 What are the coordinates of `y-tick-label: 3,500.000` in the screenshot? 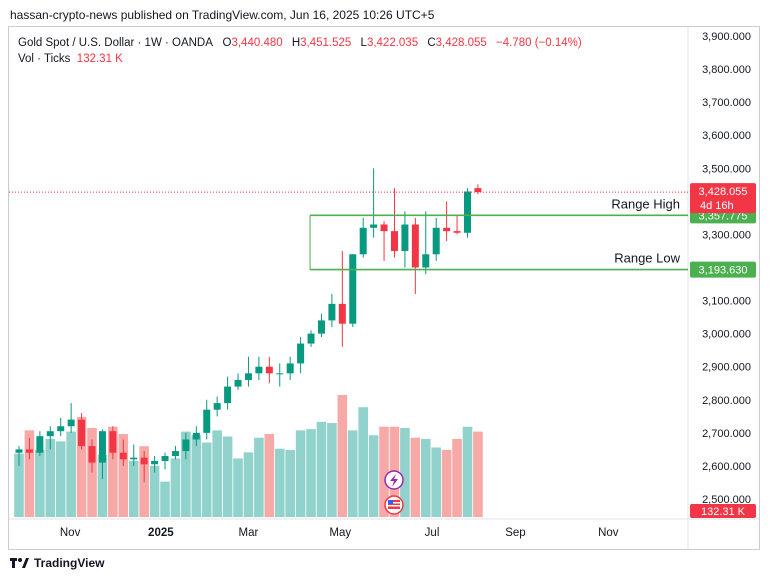 It's located at (726, 169).